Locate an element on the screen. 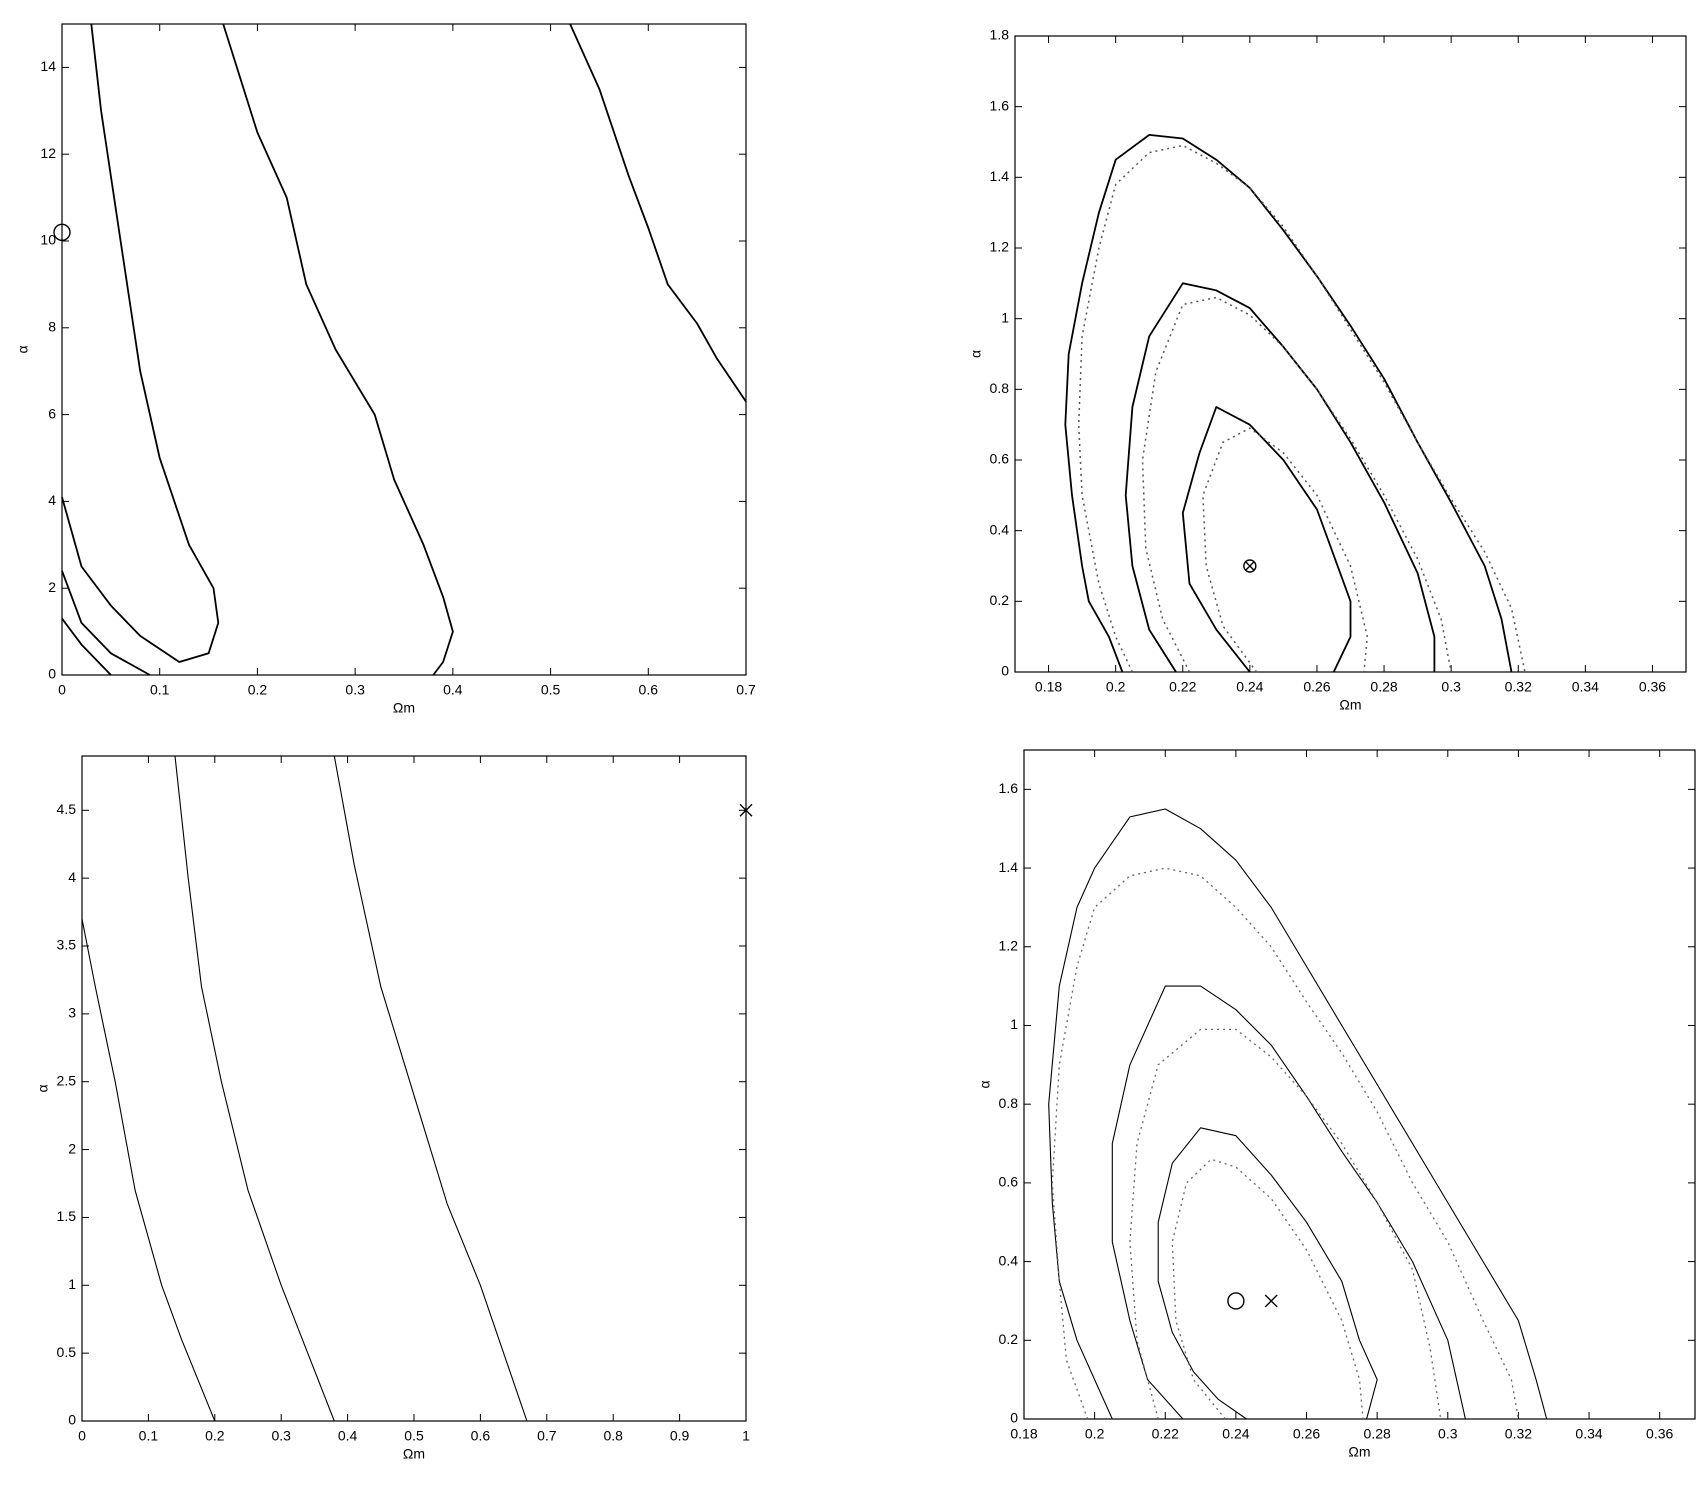 The width and height of the screenshot is (1708, 1494). y-tick-label: 10 is located at coordinates (48, 240).